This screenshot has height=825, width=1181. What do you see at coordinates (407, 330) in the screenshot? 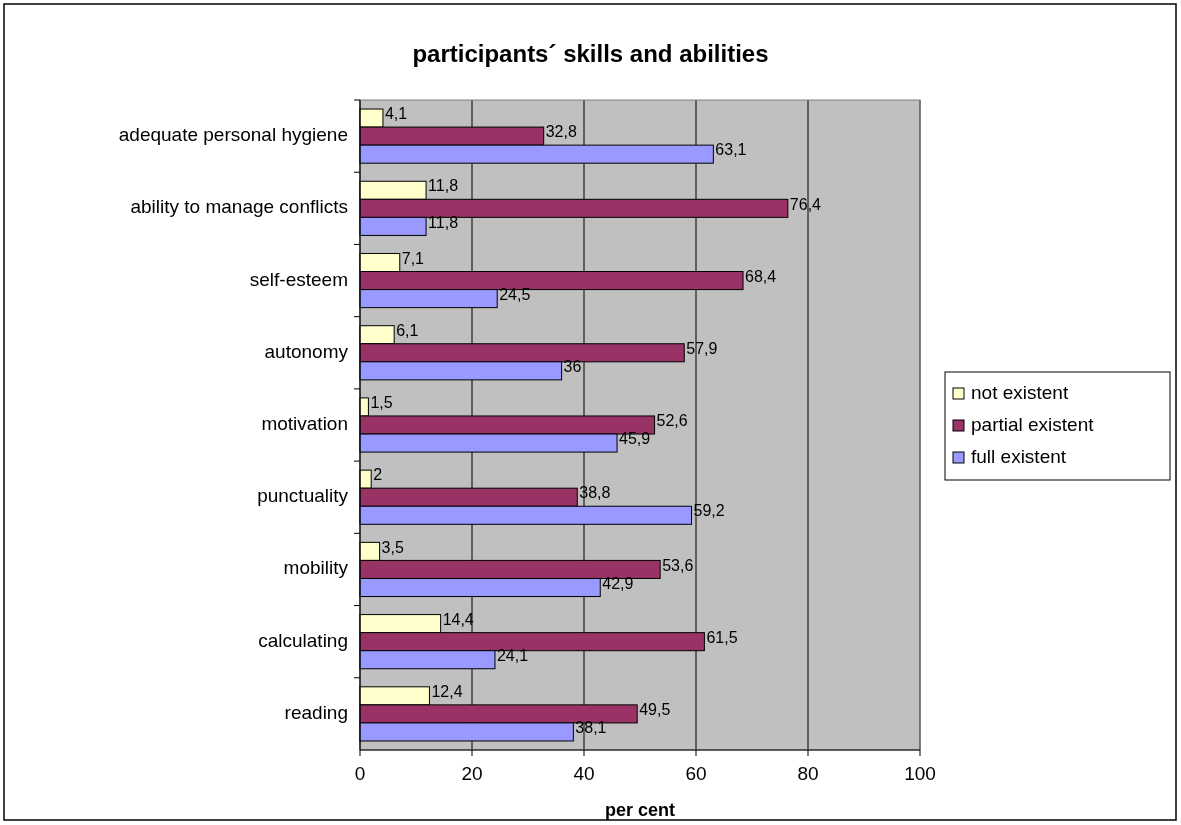
I see `data-label: 6,1` at bounding box center [407, 330].